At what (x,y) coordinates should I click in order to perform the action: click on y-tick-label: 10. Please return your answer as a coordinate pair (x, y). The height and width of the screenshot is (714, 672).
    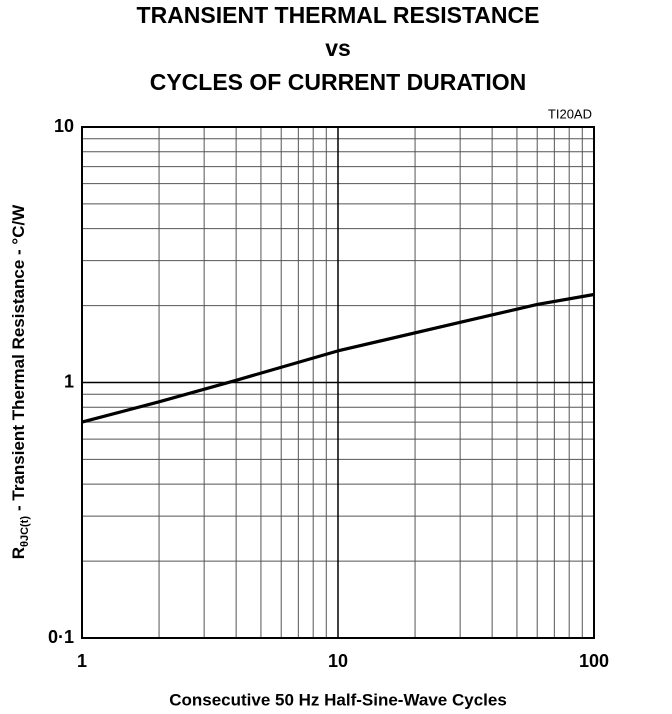
    Looking at the image, I should click on (64, 126).